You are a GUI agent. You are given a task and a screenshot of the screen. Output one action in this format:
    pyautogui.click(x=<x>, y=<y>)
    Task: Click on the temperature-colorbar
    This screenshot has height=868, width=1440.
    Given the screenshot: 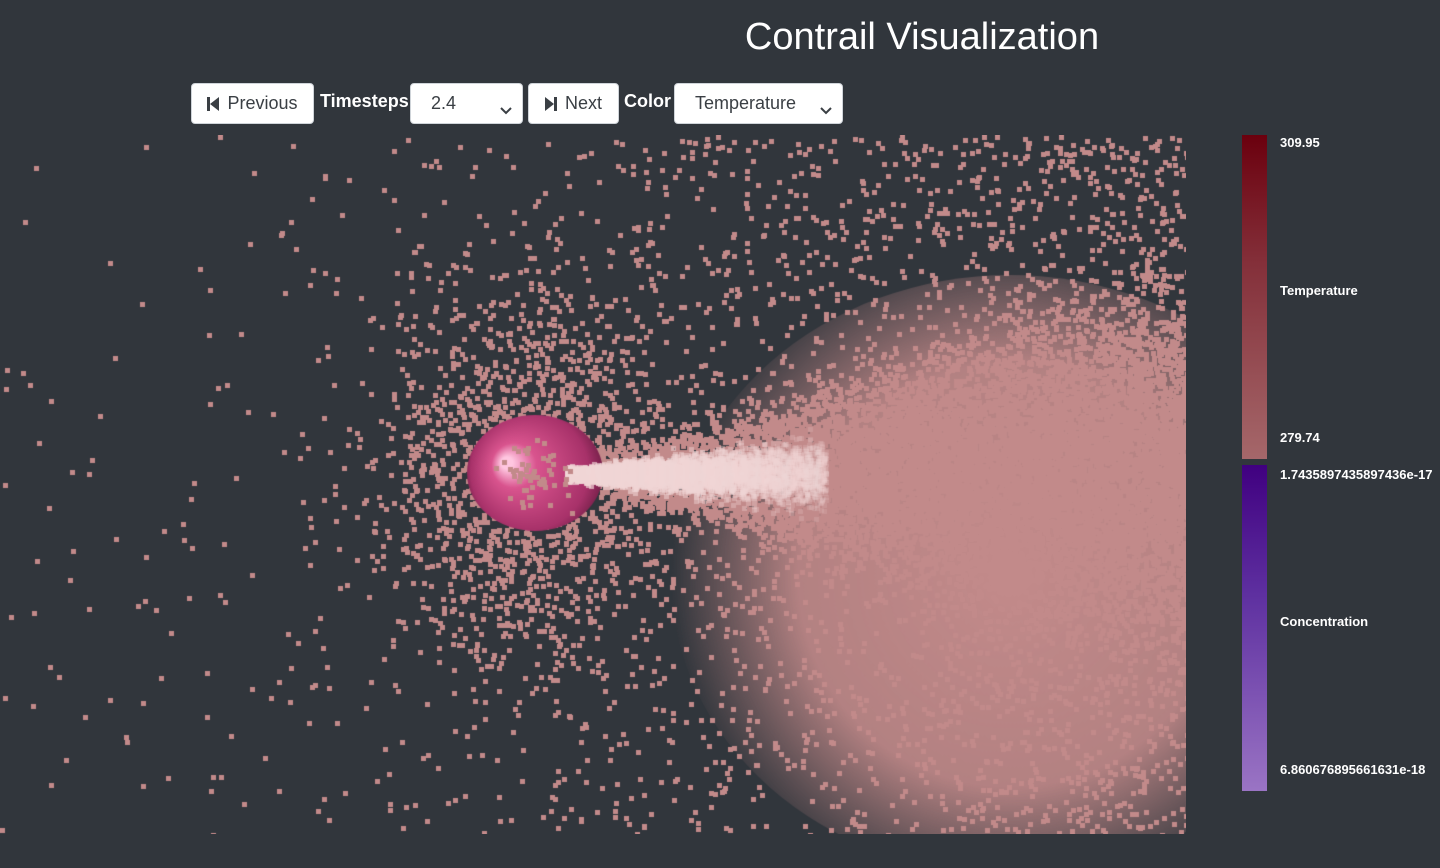 What is the action you would take?
    pyautogui.click(x=1254, y=297)
    